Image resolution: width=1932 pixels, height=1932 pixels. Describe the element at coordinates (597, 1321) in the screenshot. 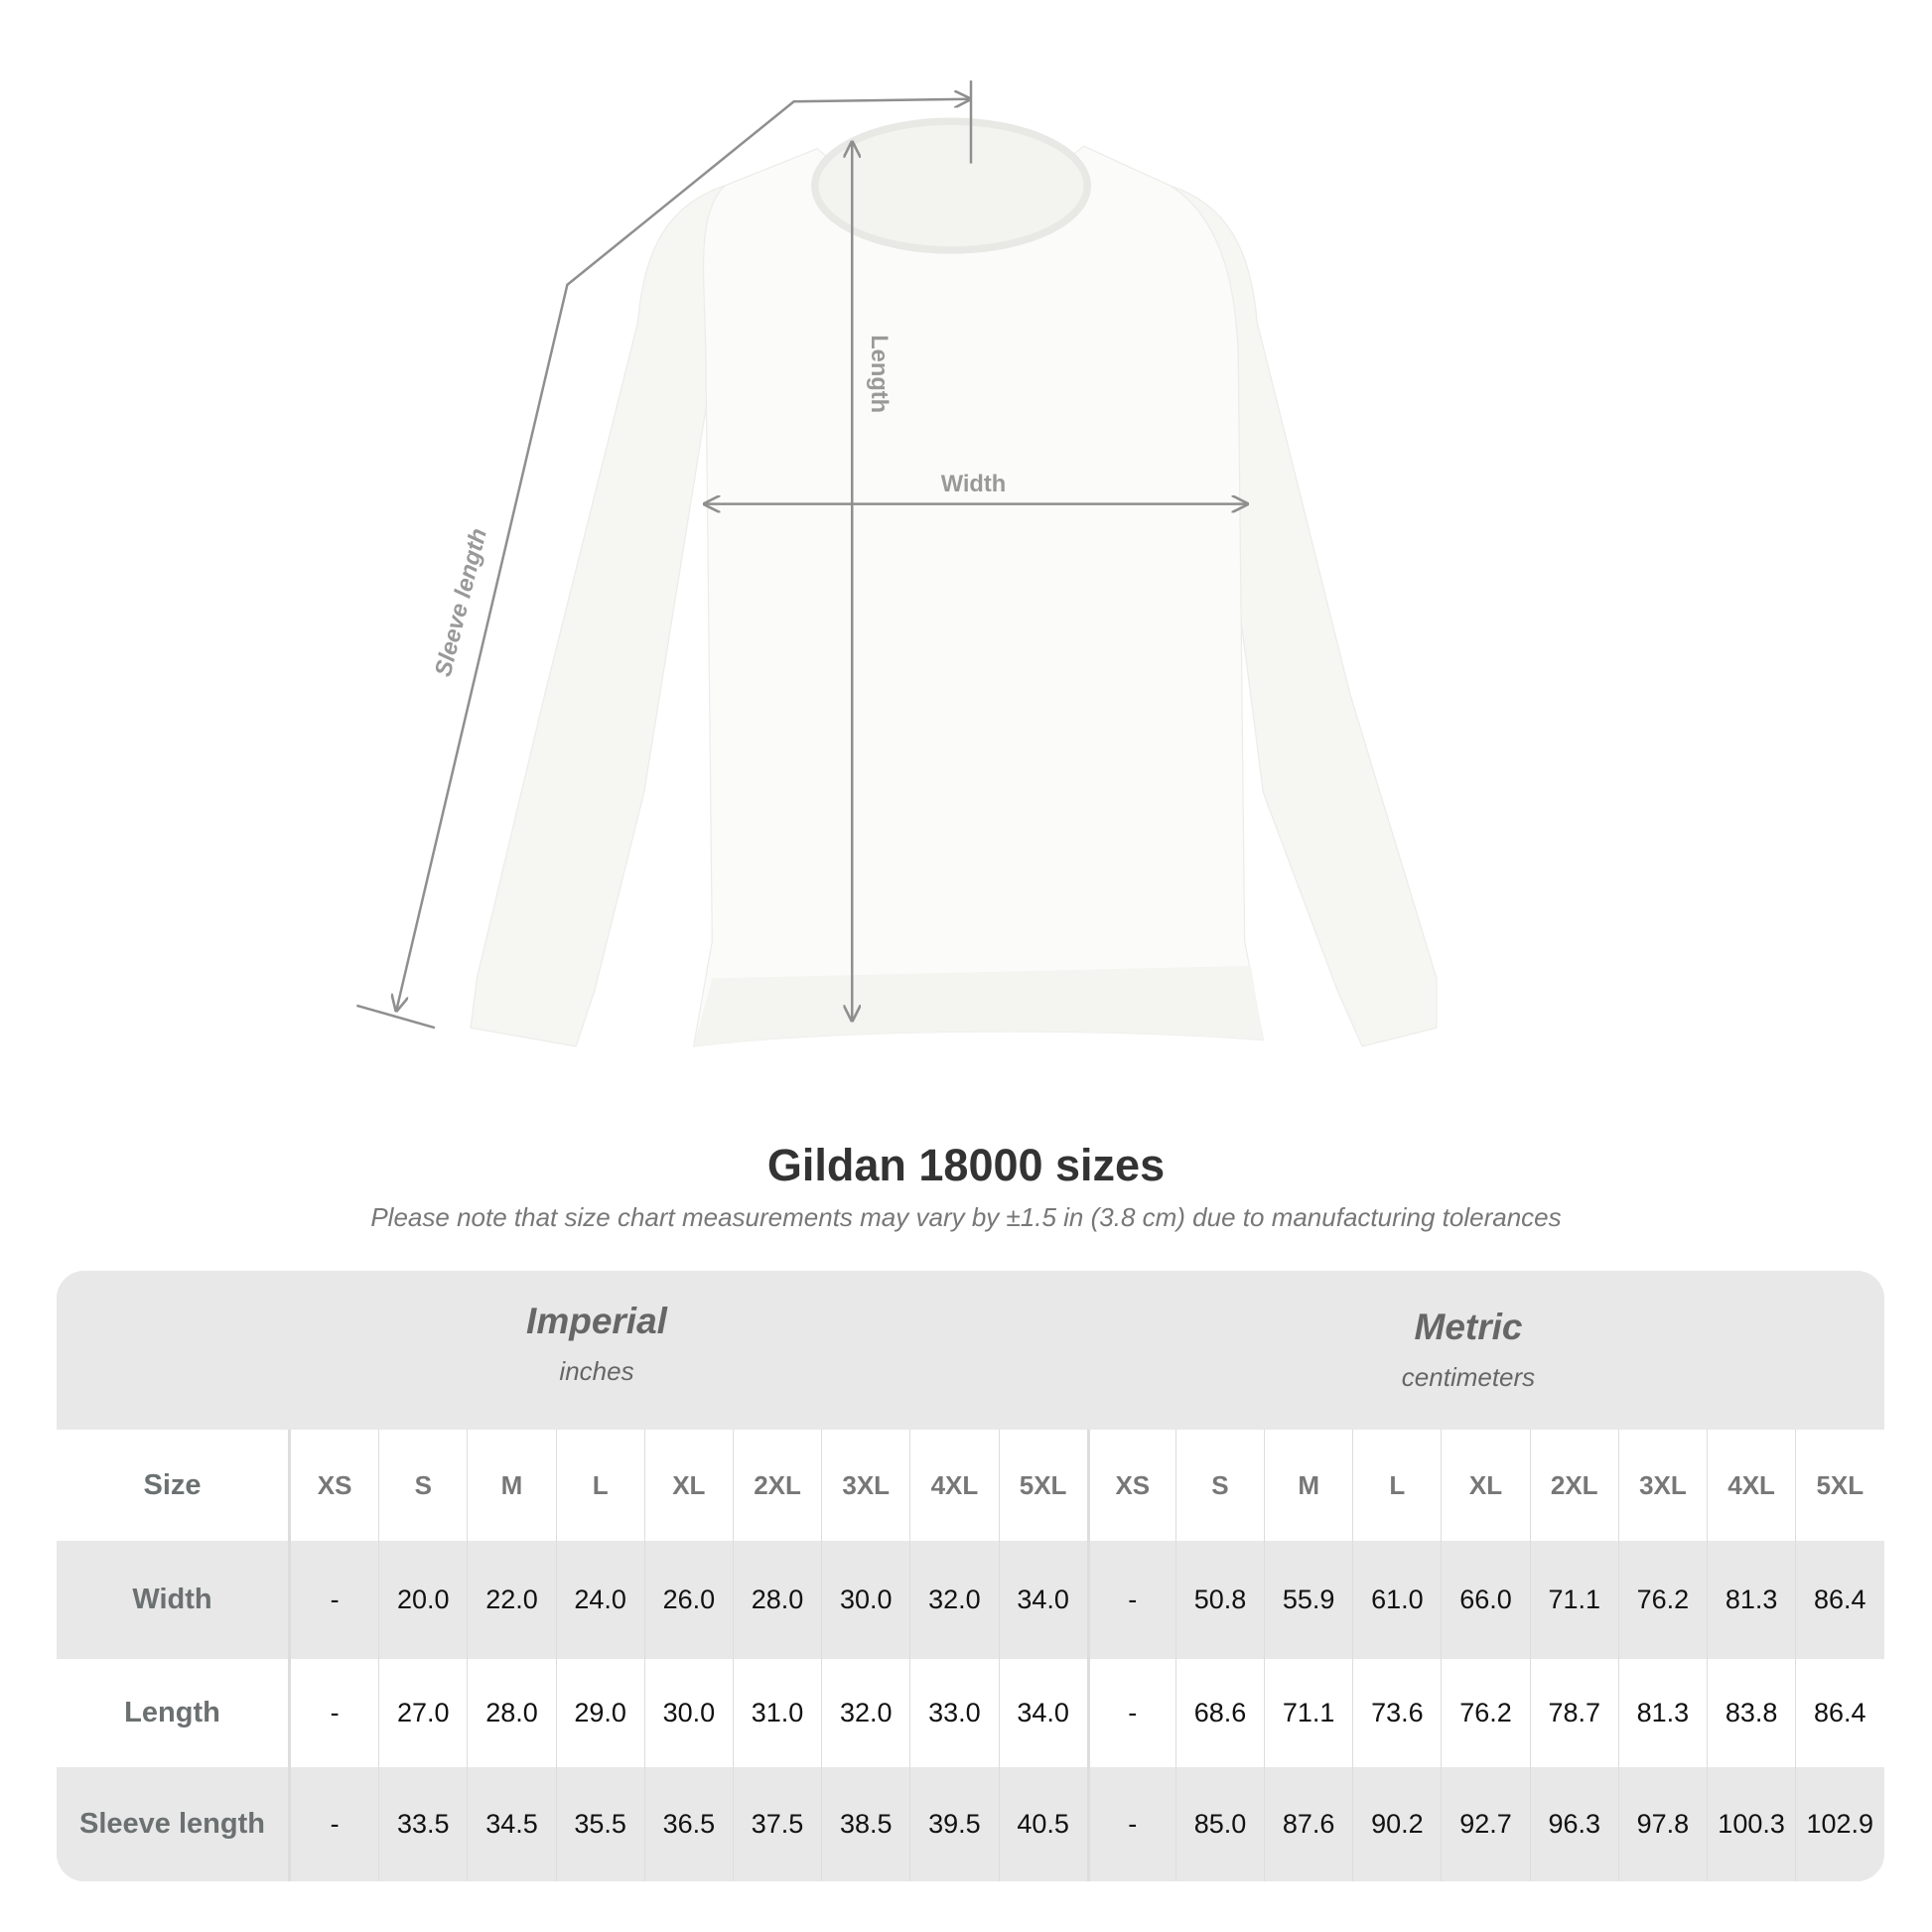

I see `imperial-title: Imperial` at that location.